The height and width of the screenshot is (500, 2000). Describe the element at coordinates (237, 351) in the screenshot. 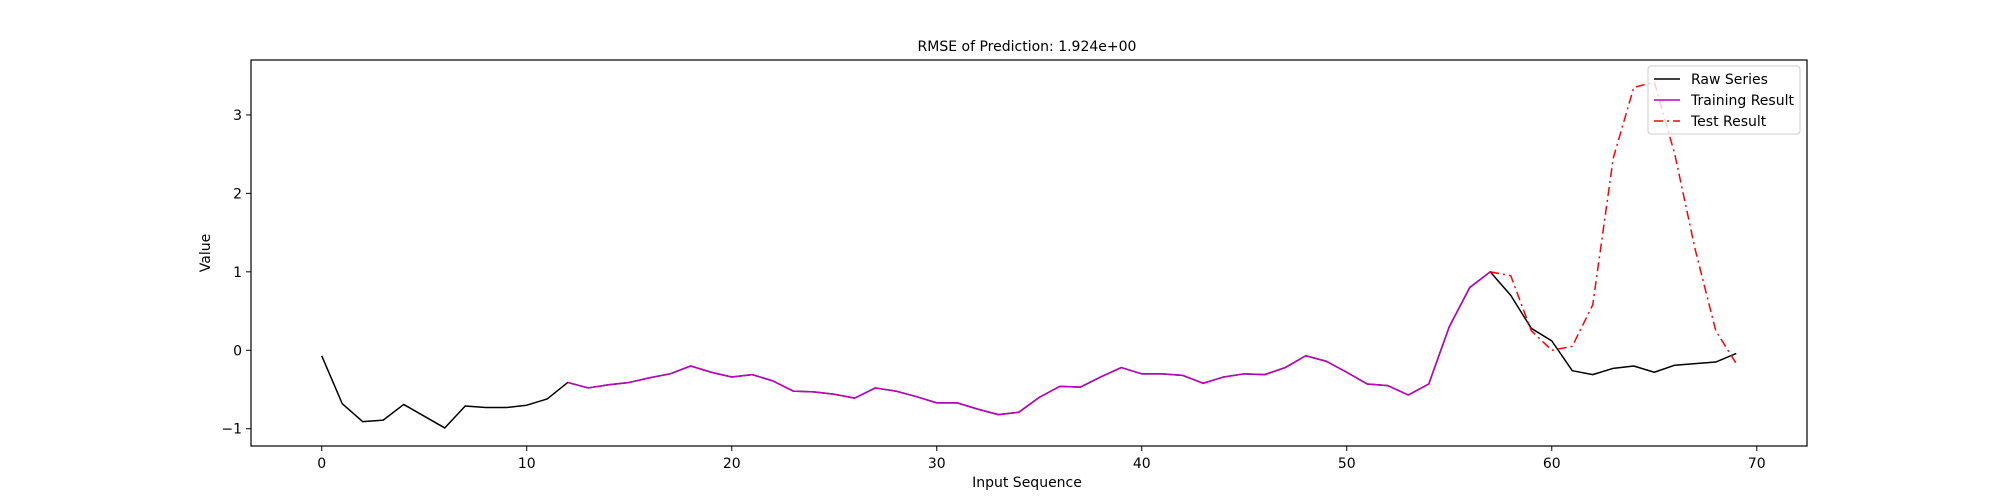

I see `y-tick-label: 0` at that location.